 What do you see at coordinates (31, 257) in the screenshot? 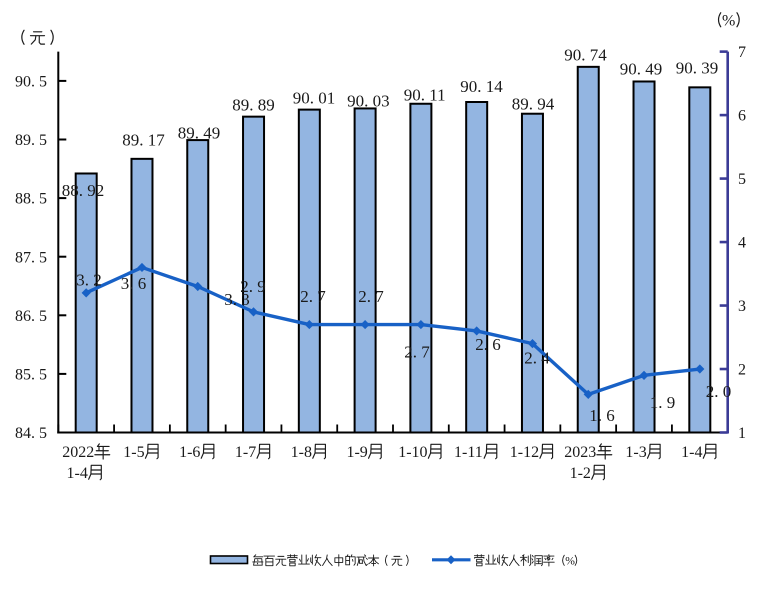
I see `svg-text:87.5: 87. 5` at bounding box center [31, 257].